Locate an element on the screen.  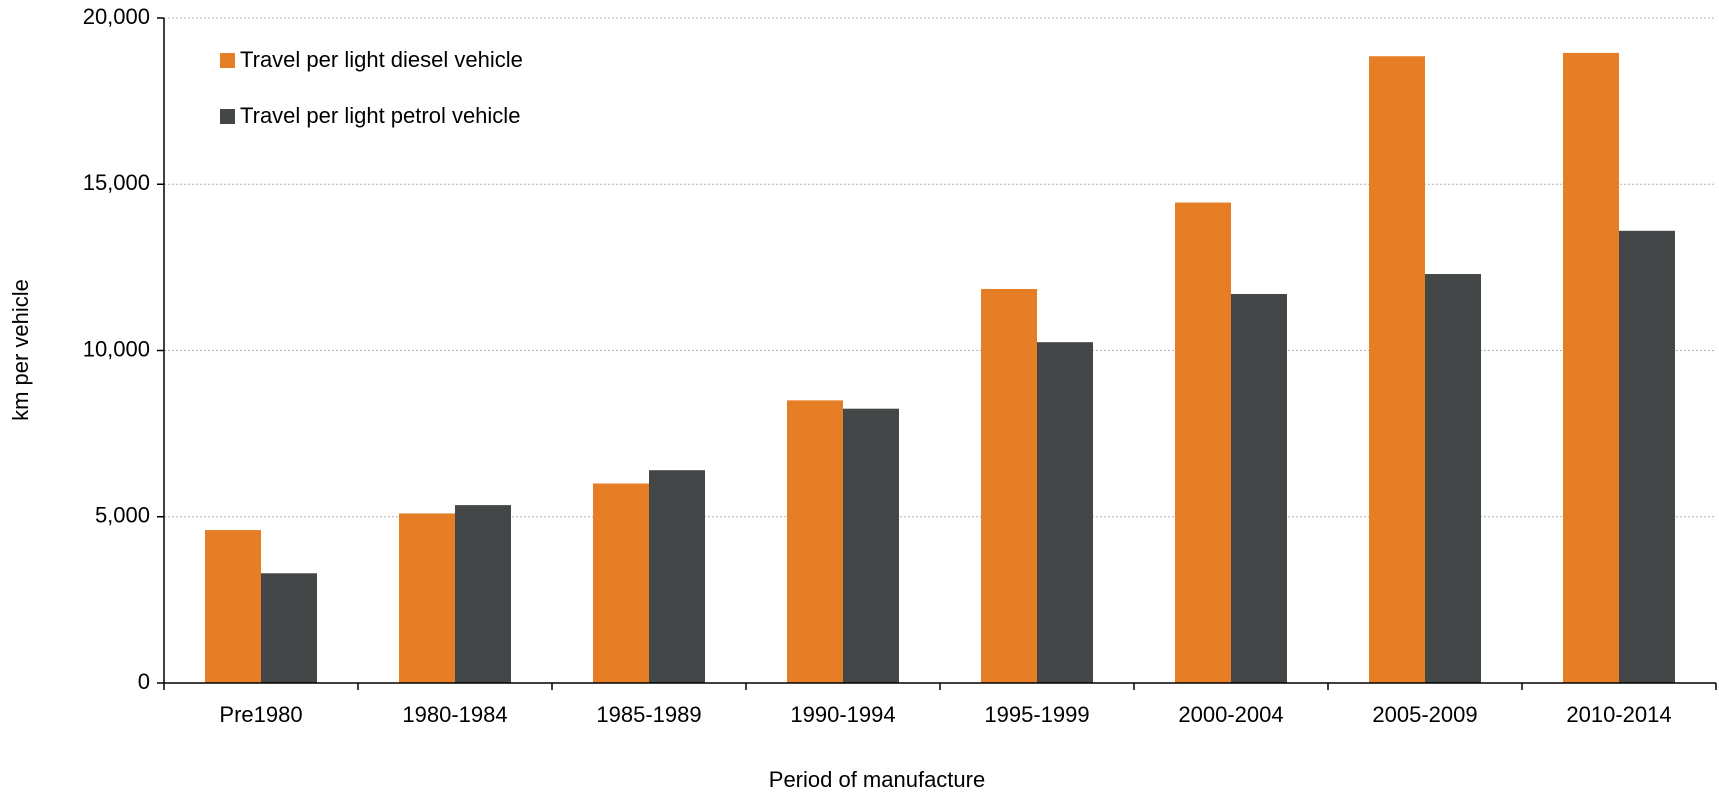
y-tick-label: 5,000 is located at coordinates (122, 515).